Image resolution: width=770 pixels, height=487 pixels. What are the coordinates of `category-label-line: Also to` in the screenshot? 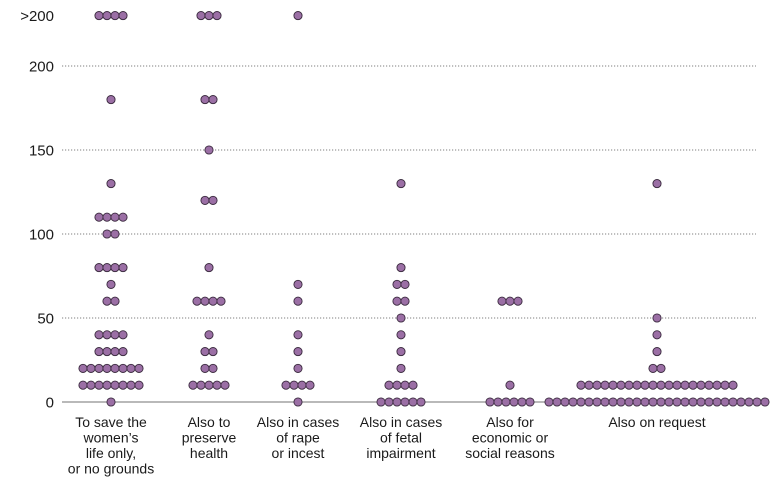 It's located at (209, 422).